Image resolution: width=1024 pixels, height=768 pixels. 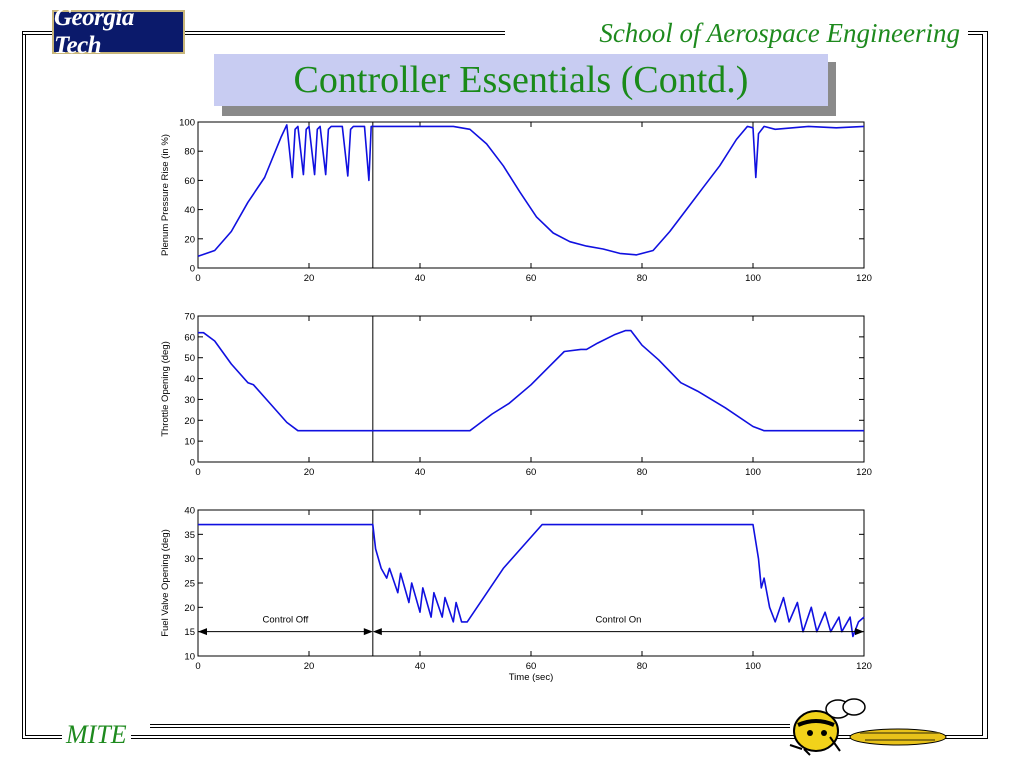 I want to click on y-tick-label: 80, so click(x=189, y=152).